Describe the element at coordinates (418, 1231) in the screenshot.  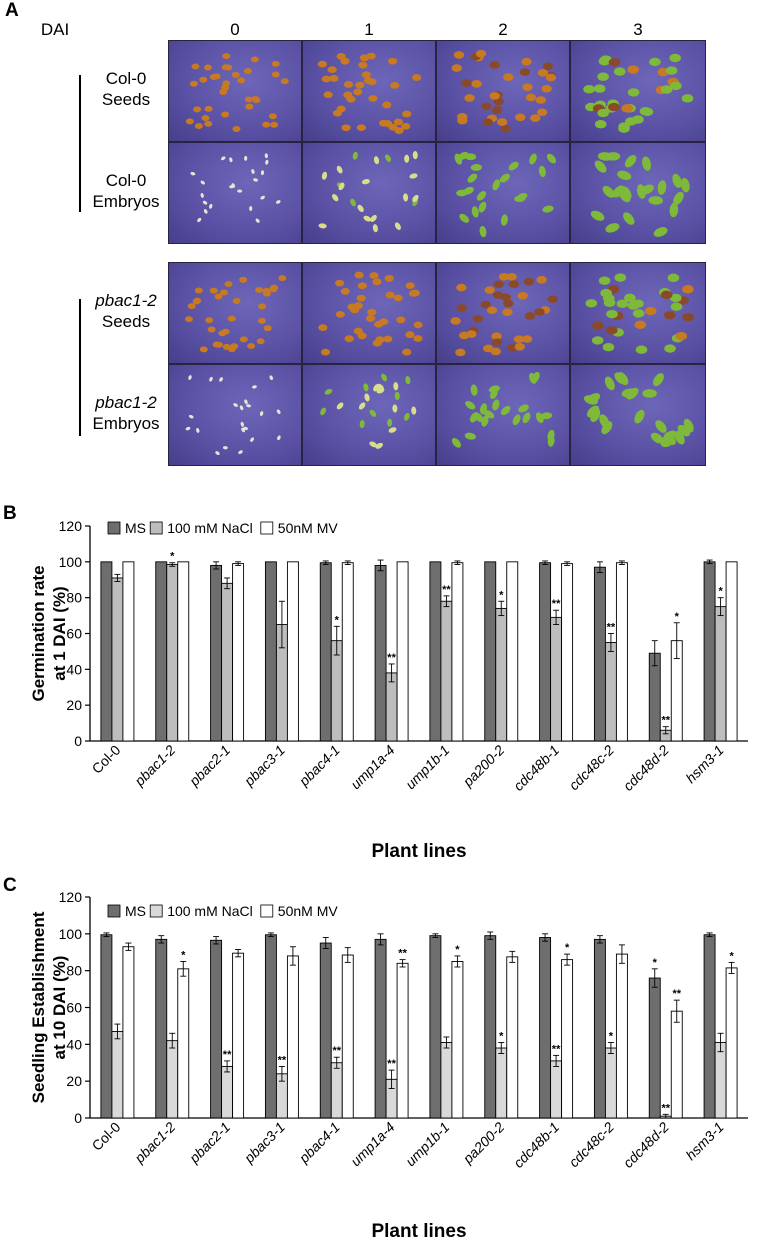
I see `x-axis-title: Plant lines` at that location.